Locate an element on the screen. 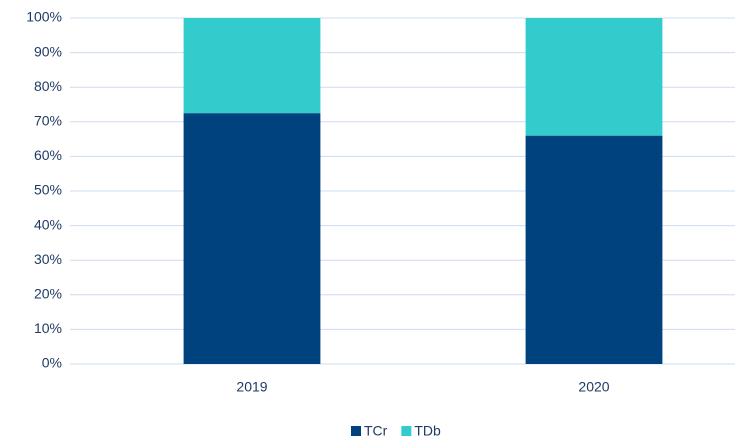 The width and height of the screenshot is (745, 442). x-tick-label: 2020 is located at coordinates (593, 387).